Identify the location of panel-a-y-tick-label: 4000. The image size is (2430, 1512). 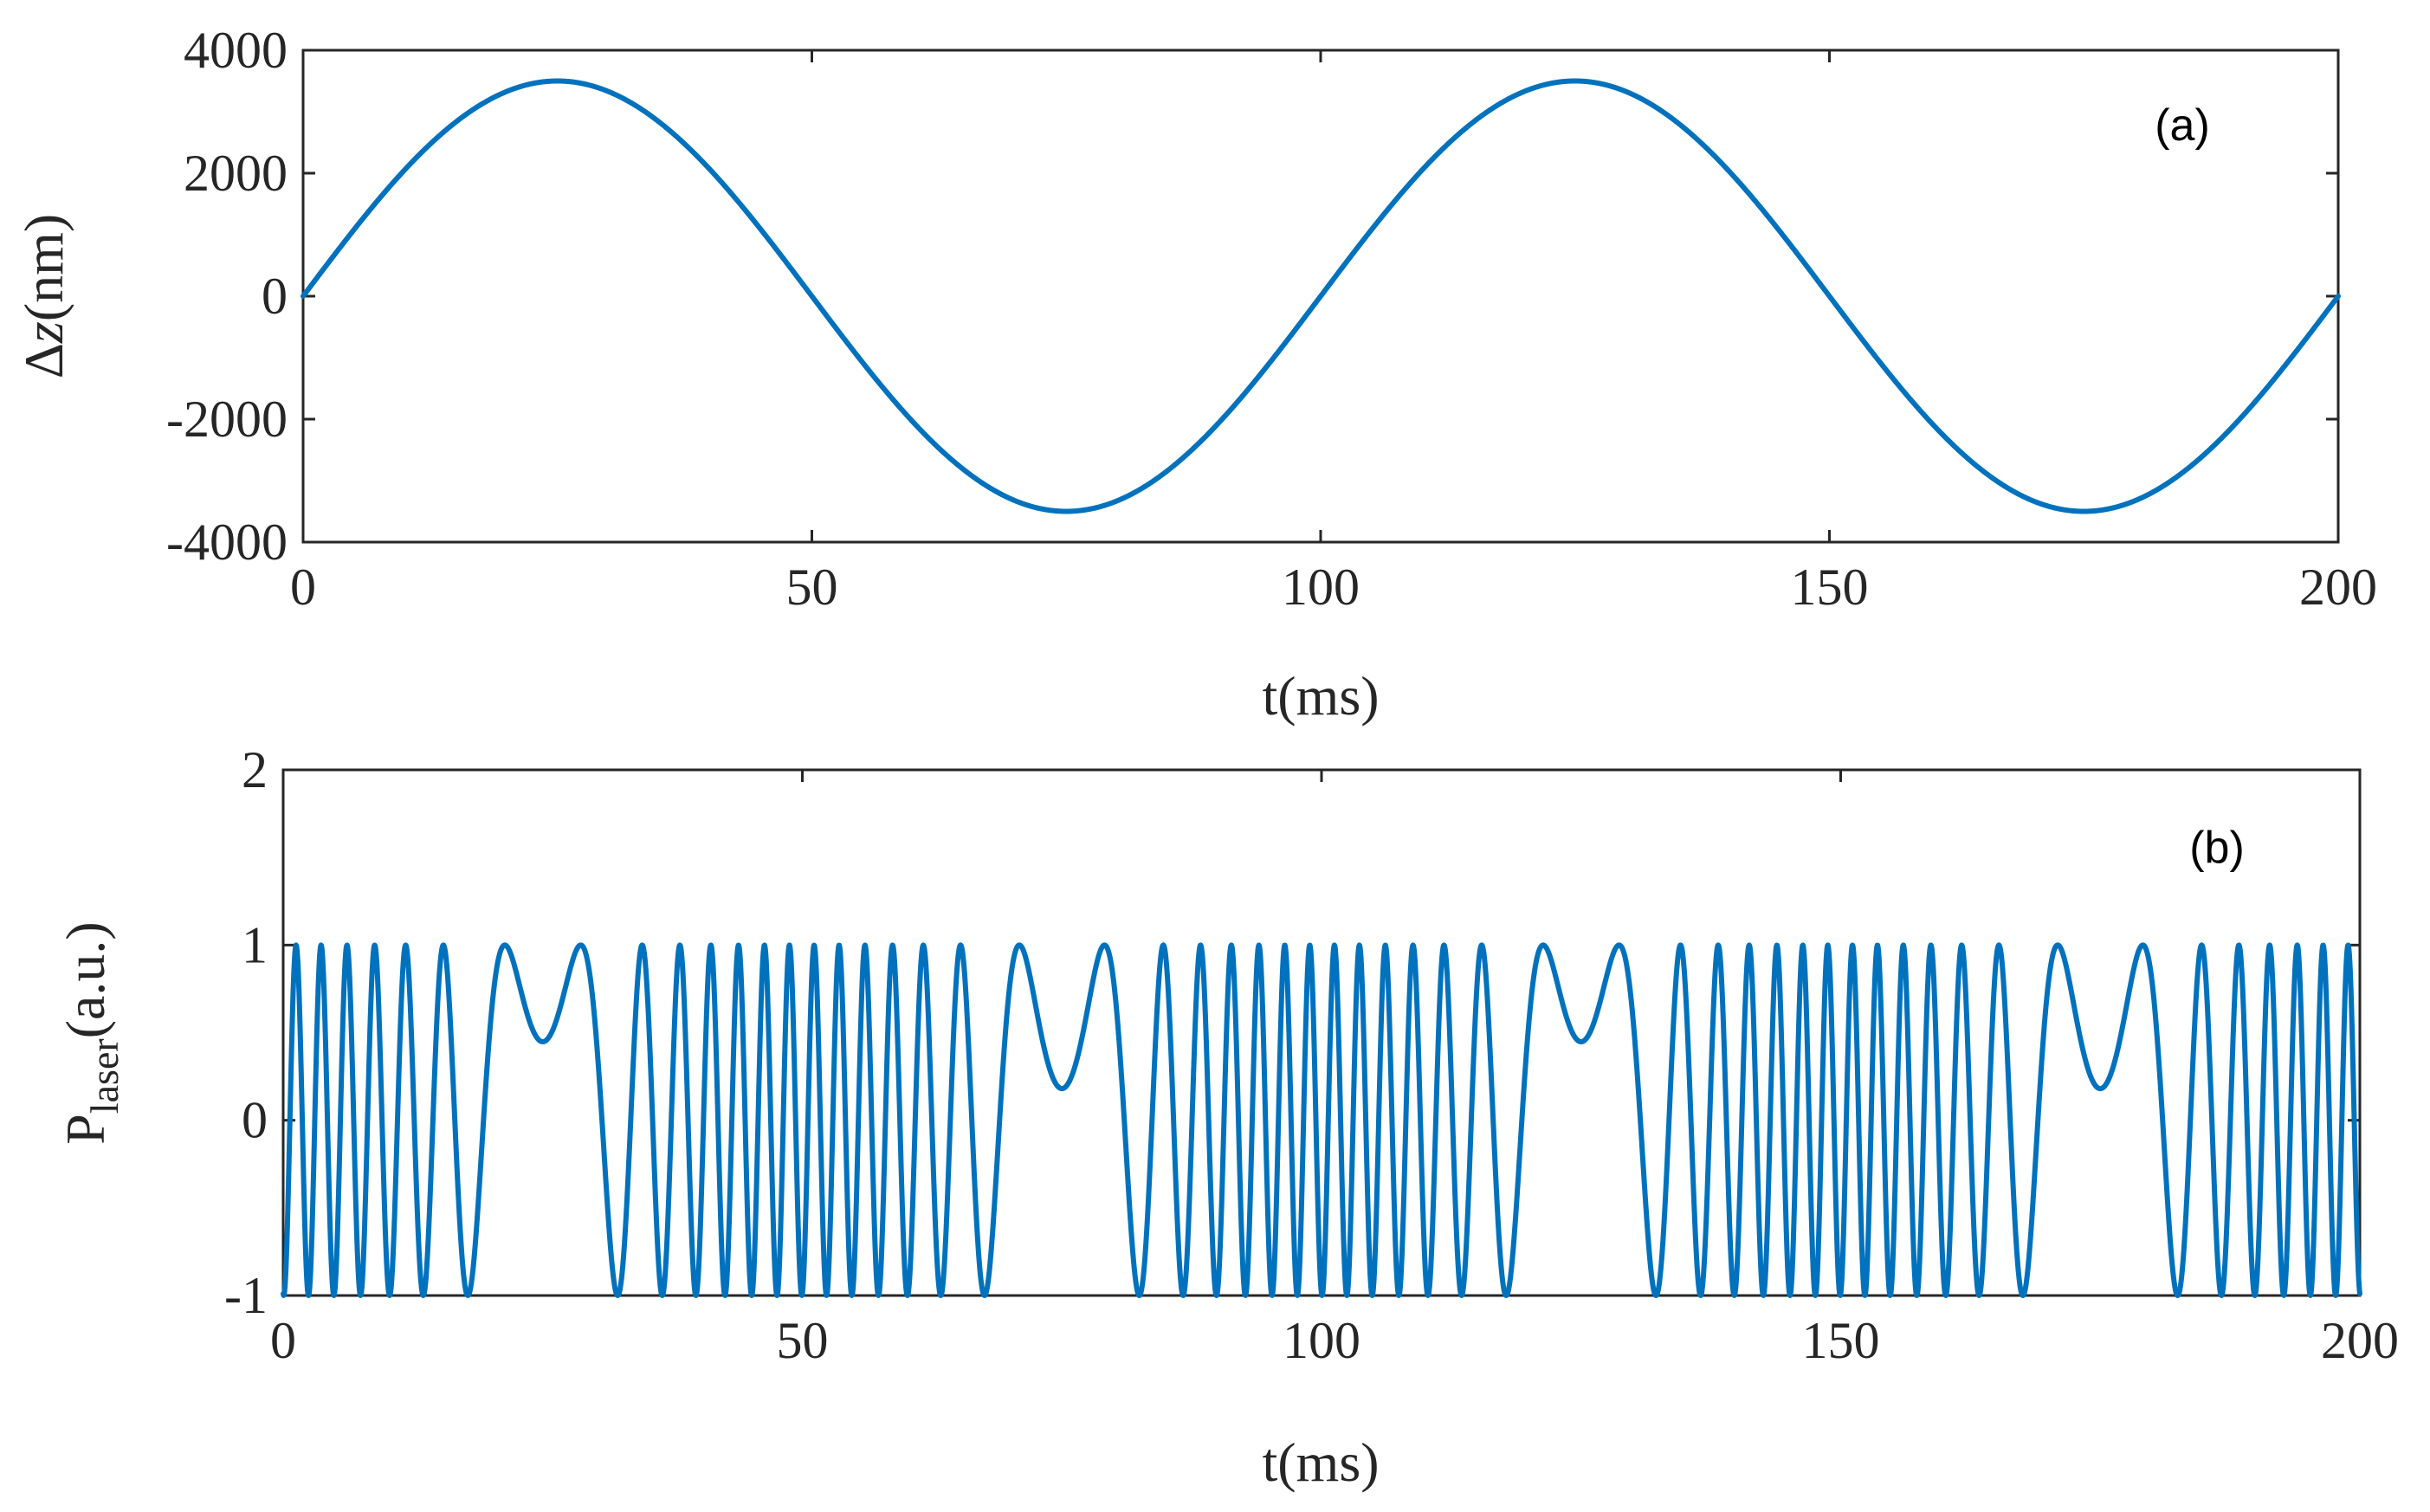
(236, 50).